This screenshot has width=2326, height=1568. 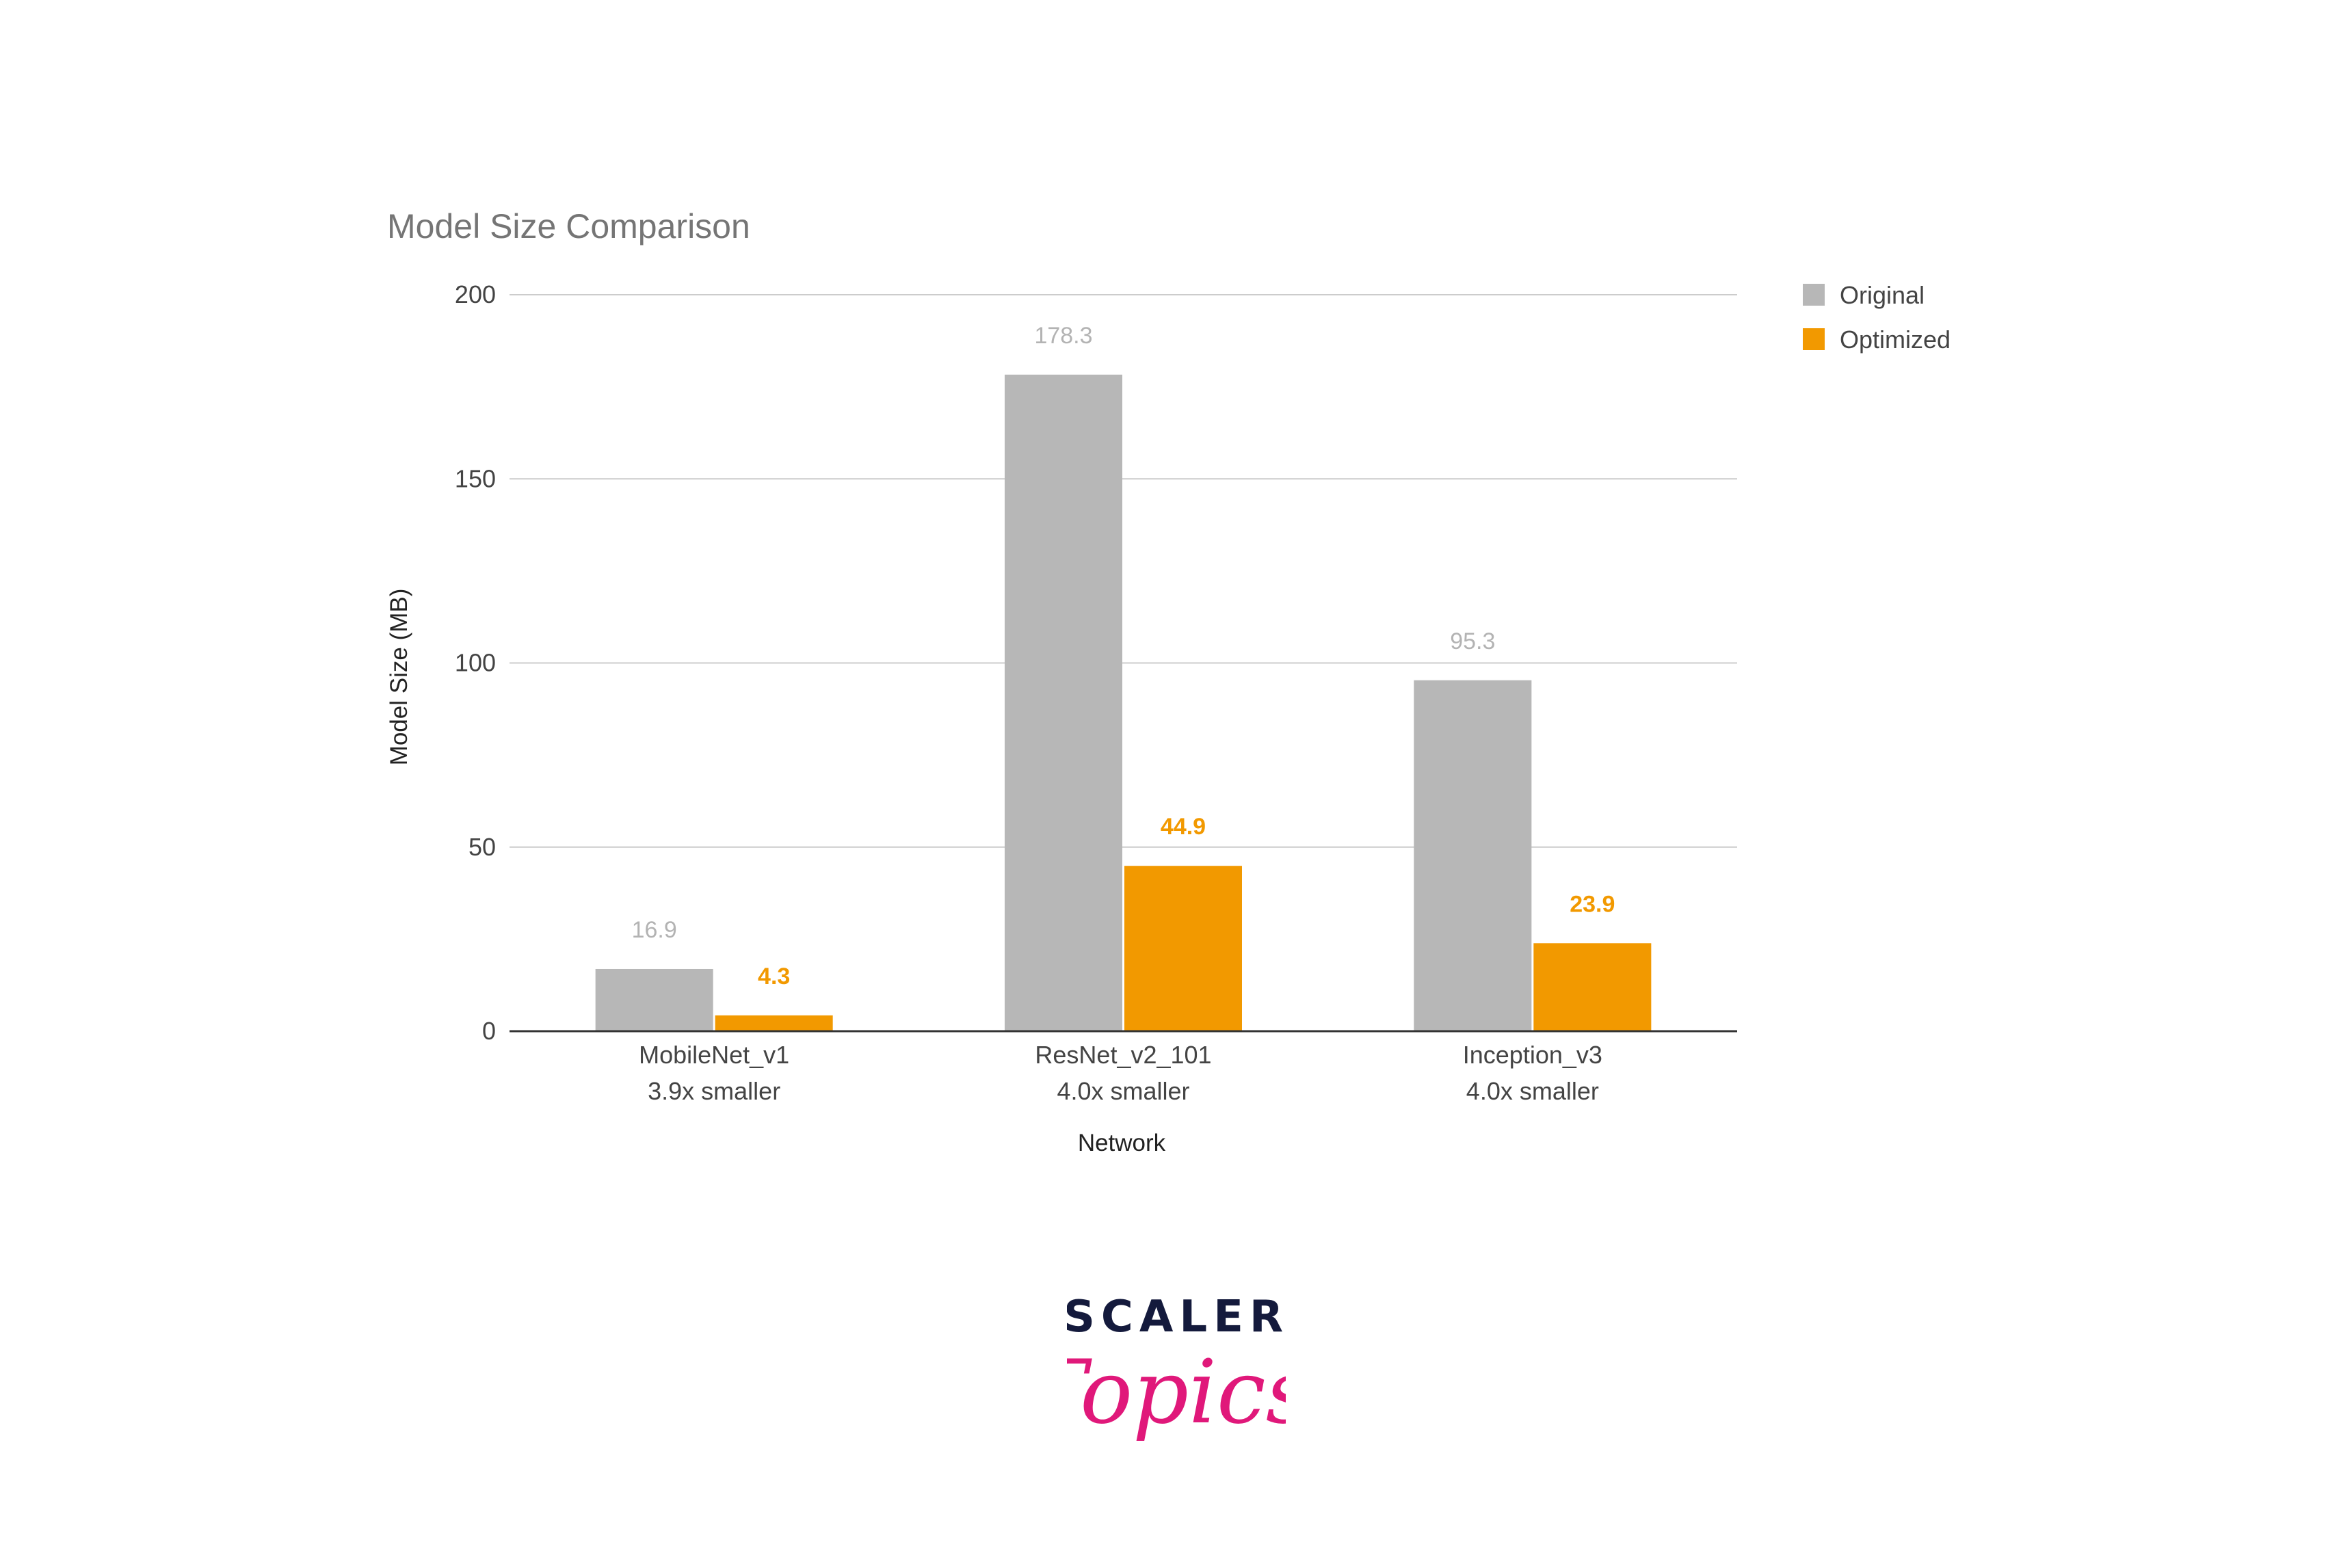 What do you see at coordinates (714, 1091) in the screenshot?
I see `x-category-note: 3.9x smaller` at bounding box center [714, 1091].